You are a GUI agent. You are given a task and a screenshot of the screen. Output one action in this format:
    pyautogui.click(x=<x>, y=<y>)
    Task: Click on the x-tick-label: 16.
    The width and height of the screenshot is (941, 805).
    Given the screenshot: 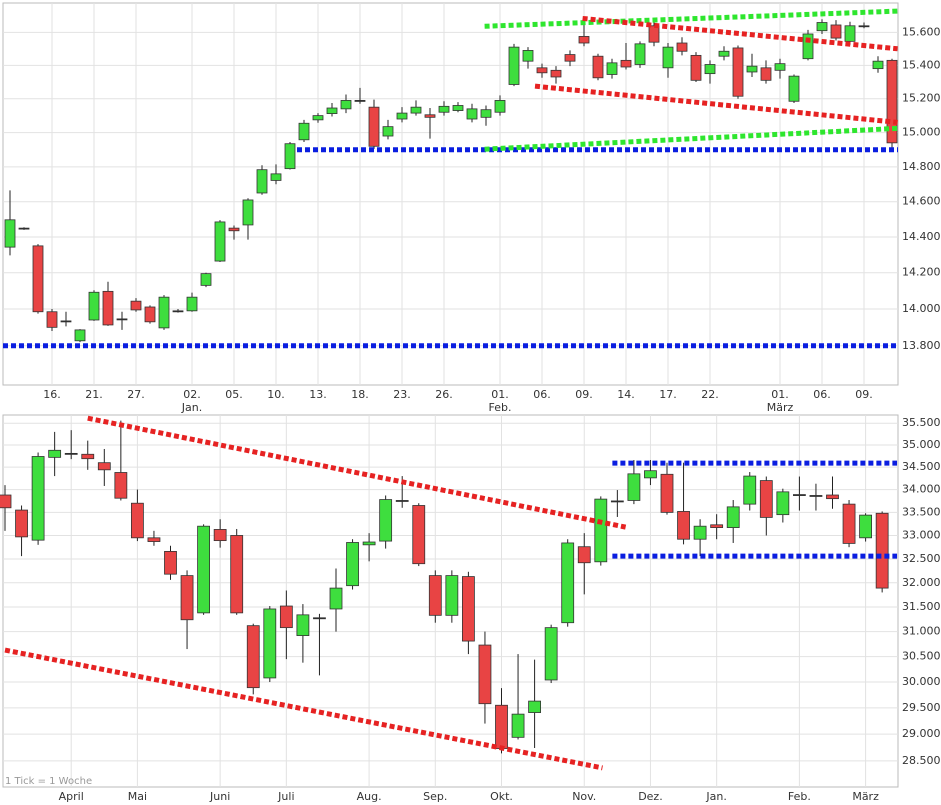 What is the action you would take?
    pyautogui.click(x=52, y=394)
    